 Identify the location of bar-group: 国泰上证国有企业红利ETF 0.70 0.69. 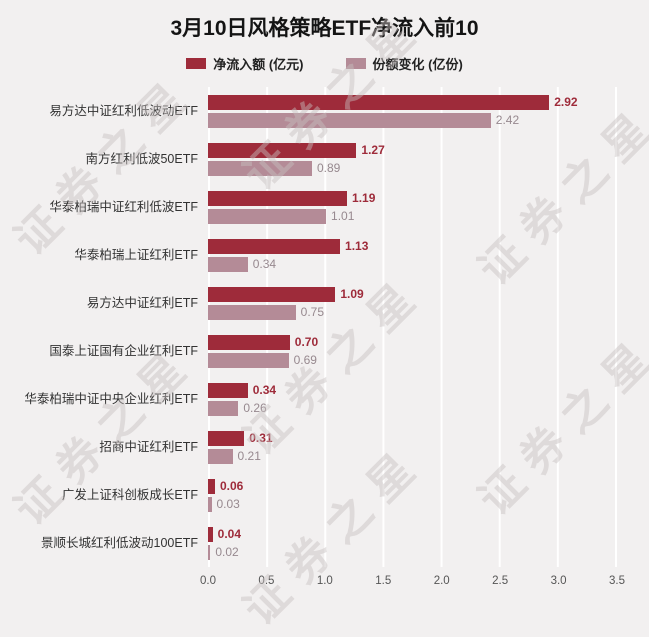
(324, 351).